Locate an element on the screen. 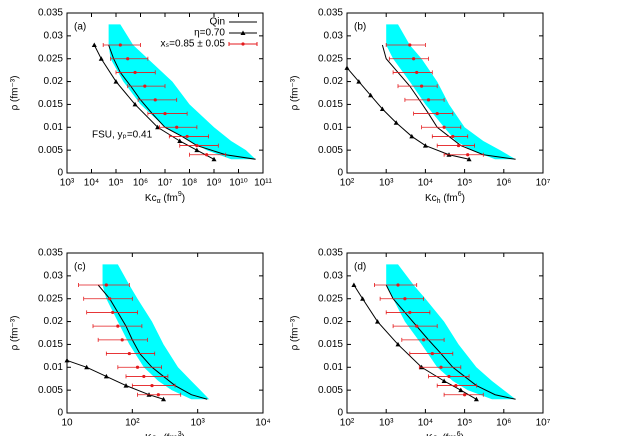 Image resolution: width=623 pixels, height=436 pixels. panel-label: (b) is located at coordinates (360, 27).